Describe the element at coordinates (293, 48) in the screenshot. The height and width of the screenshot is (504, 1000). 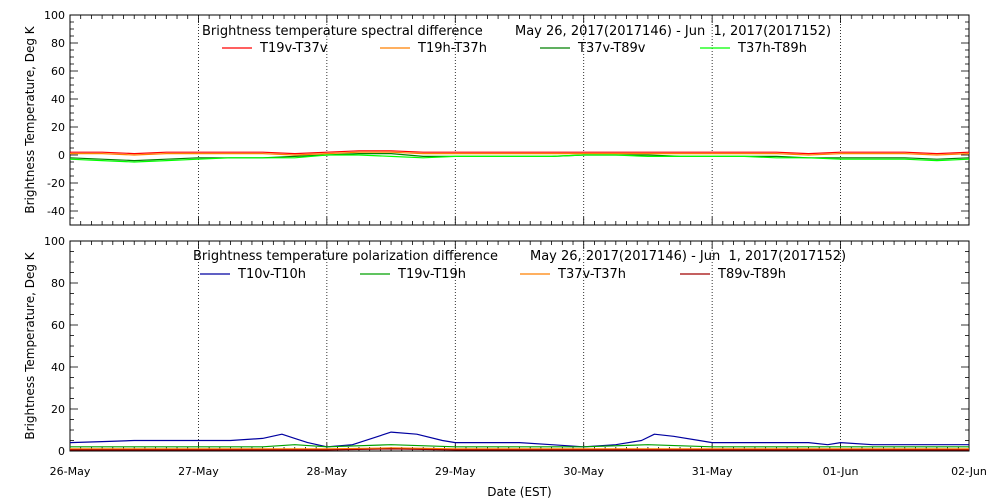
I see `legend-label: T19v-T37v` at that location.